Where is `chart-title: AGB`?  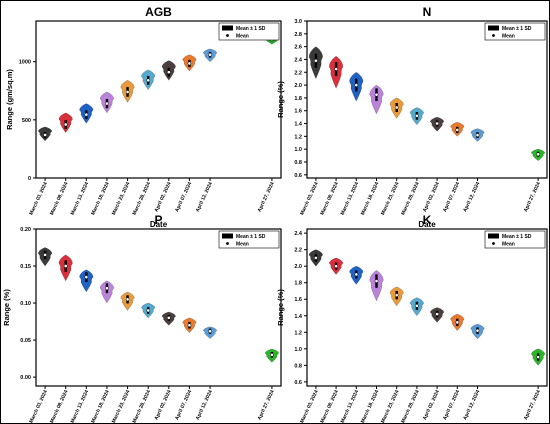
chart-title: AGB is located at coordinates (158, 12).